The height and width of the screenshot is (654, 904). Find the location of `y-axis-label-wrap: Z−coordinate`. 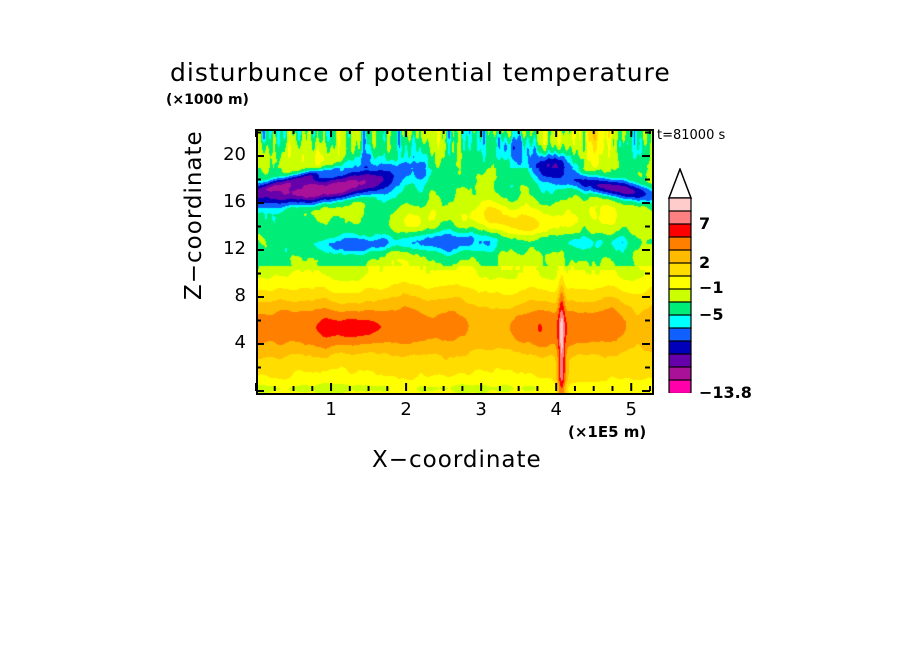

y-axis-label-wrap: Z−coordinate is located at coordinates (212, 260).